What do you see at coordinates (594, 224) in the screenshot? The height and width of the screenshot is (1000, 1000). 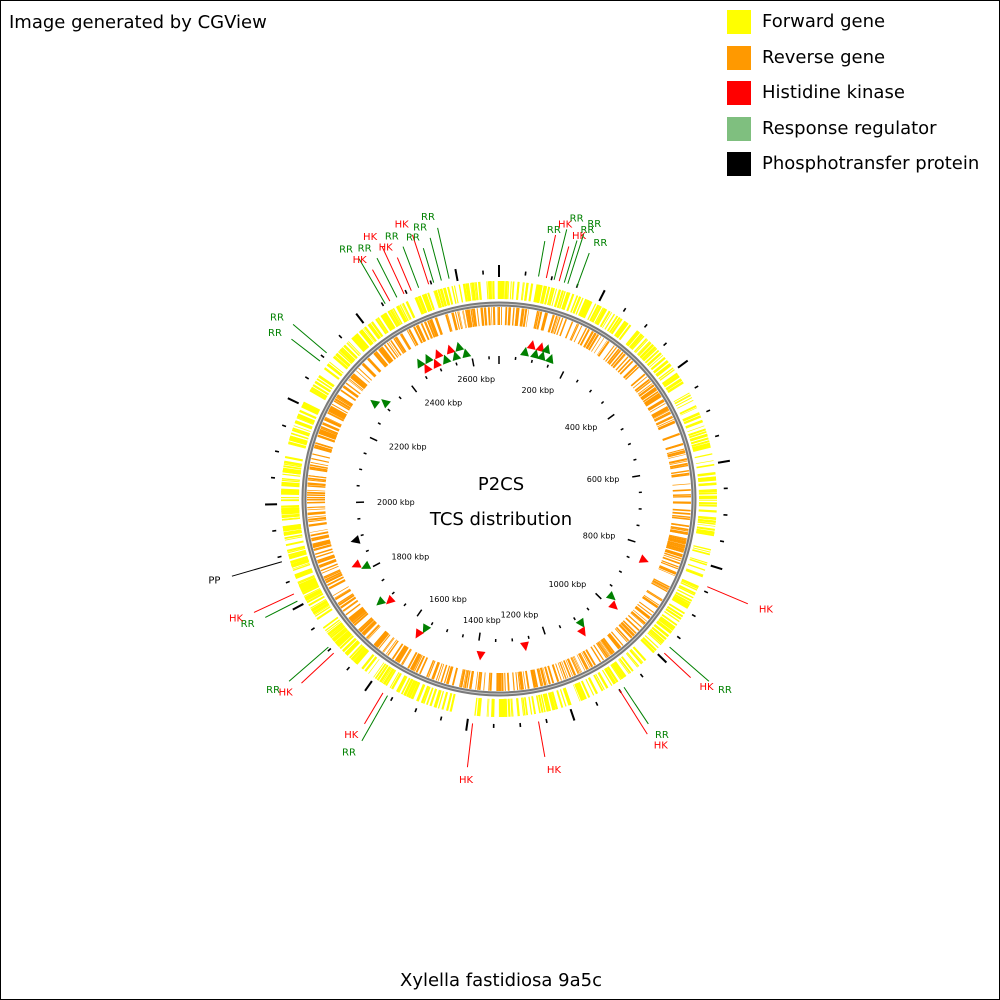 I see `feature-label: RR` at bounding box center [594, 224].